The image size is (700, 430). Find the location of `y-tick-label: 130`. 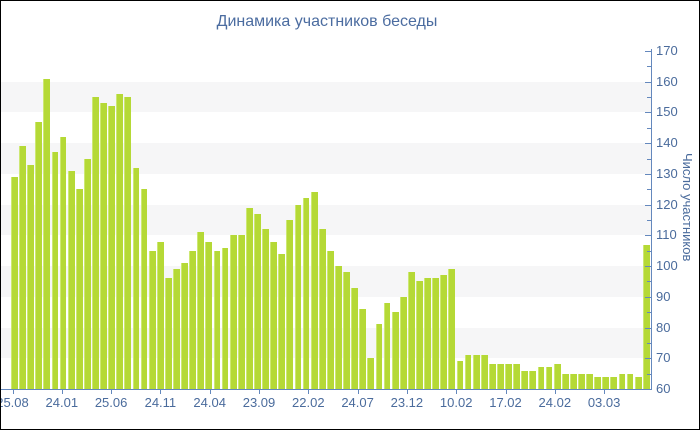

y-tick-label: 130 is located at coordinates (667, 173).